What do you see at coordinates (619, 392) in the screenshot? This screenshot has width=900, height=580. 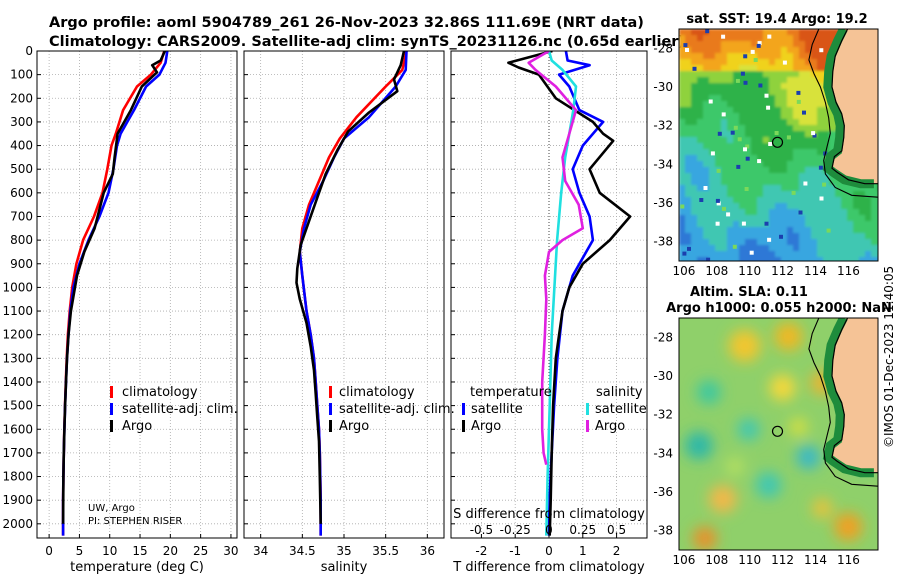 I see `legend-title-salinity: salinity` at bounding box center [619, 392].